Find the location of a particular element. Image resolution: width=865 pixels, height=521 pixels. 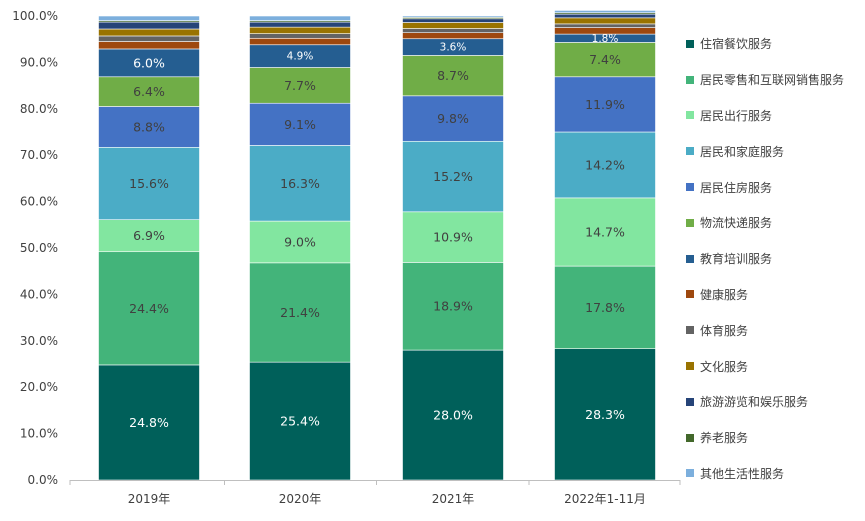

legend-label: 物流快递服务 is located at coordinates (736, 223).